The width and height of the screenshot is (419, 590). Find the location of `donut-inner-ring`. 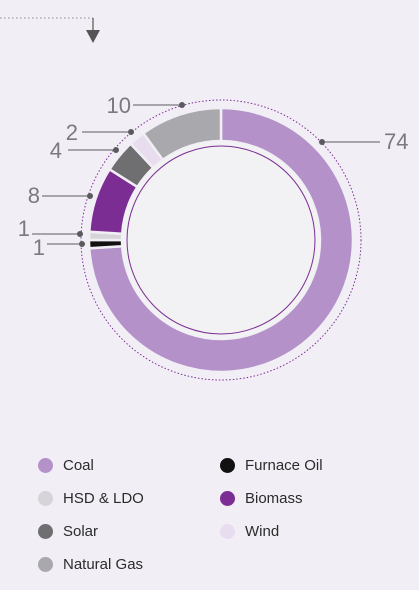

donut-inner-ring is located at coordinates (221, 240).